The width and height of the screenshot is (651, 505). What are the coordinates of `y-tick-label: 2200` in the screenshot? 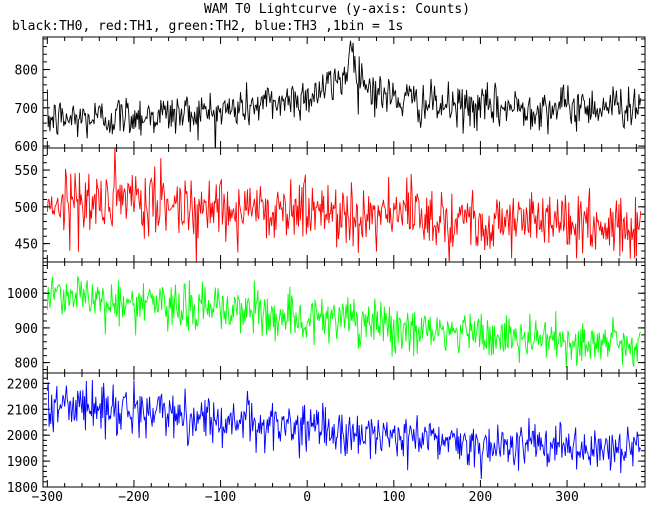 It's located at (22, 384).